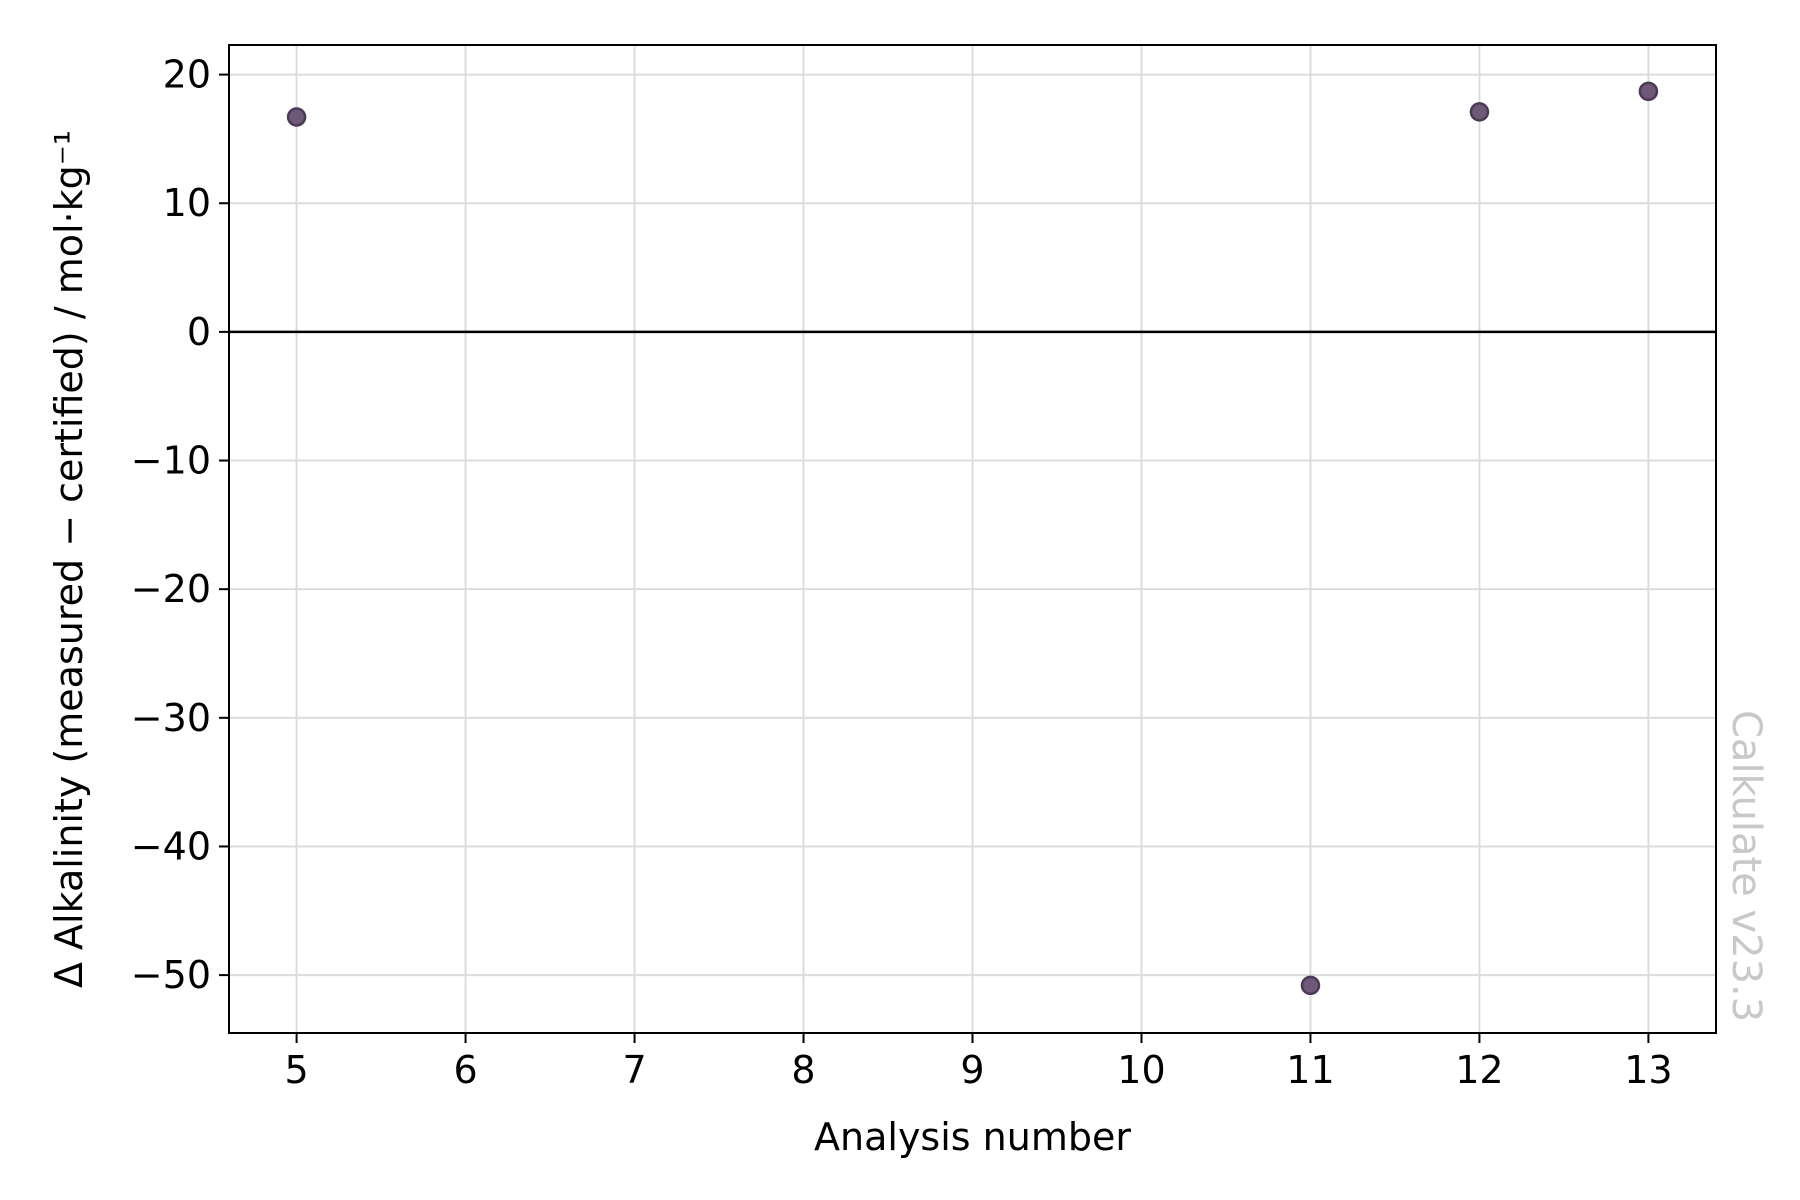 The height and width of the screenshot is (1200, 1800). I want to click on x-tick-label: 6, so click(465, 1070).